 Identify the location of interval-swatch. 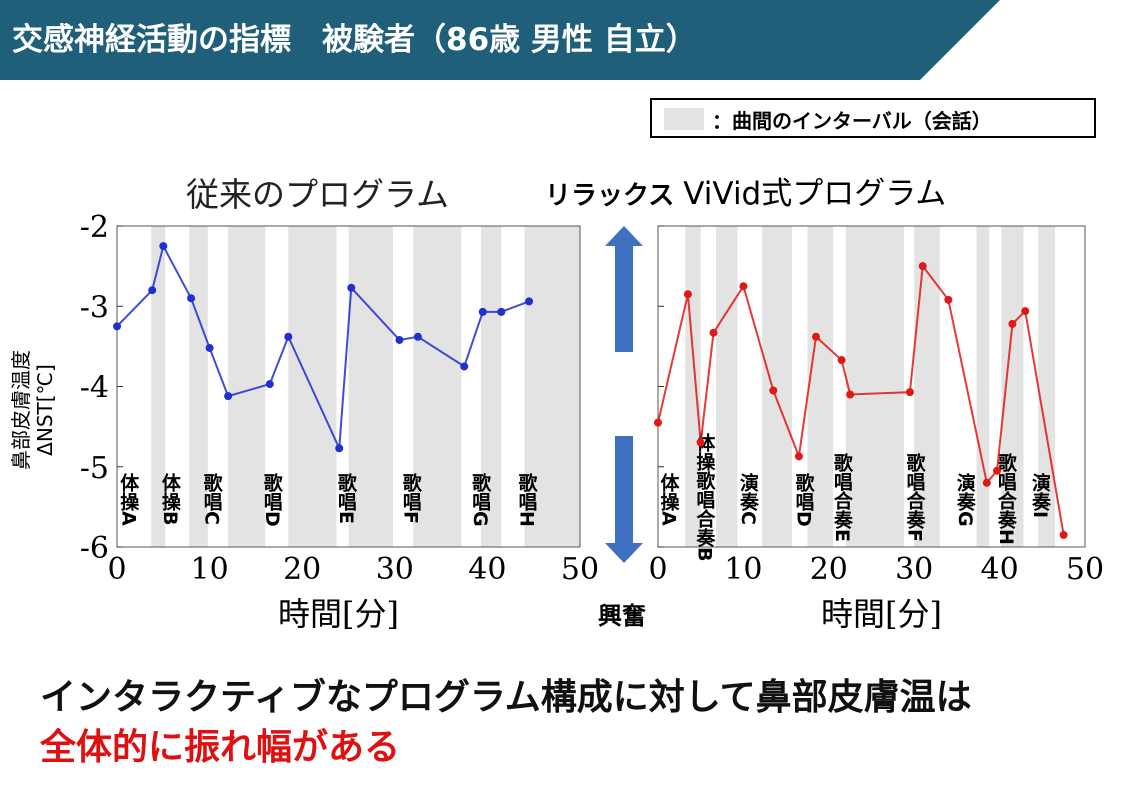
(684, 119).